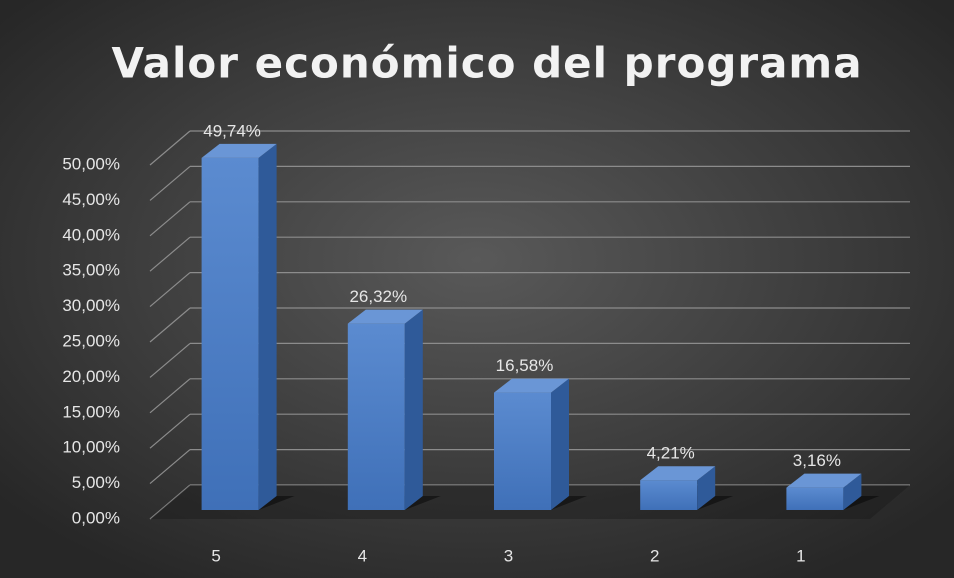 The image size is (954, 578). What do you see at coordinates (91, 270) in the screenshot?
I see `y-tick-label: 35,00%` at bounding box center [91, 270].